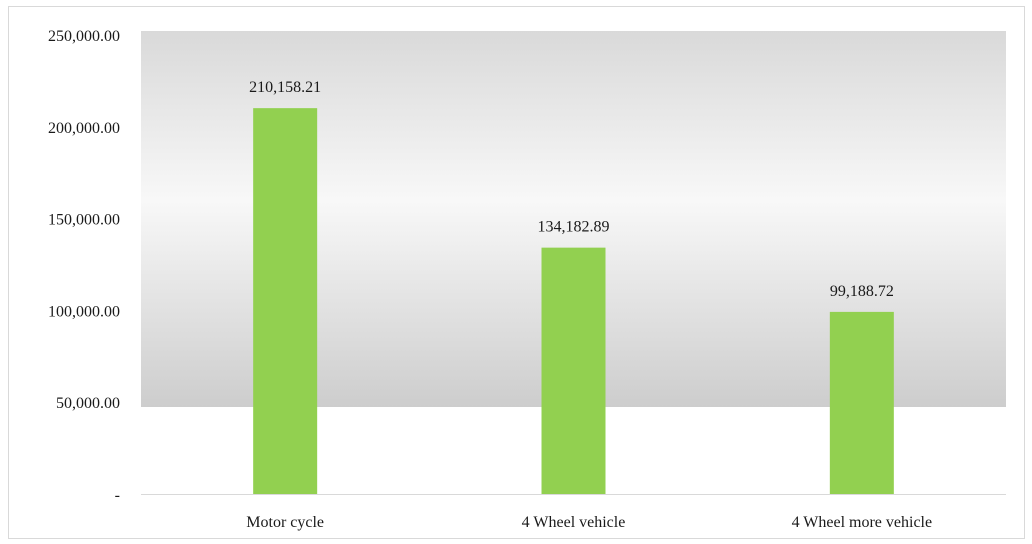  Describe the element at coordinates (862, 291) in the screenshot. I see `bar-value-label: 99,188.72` at that location.